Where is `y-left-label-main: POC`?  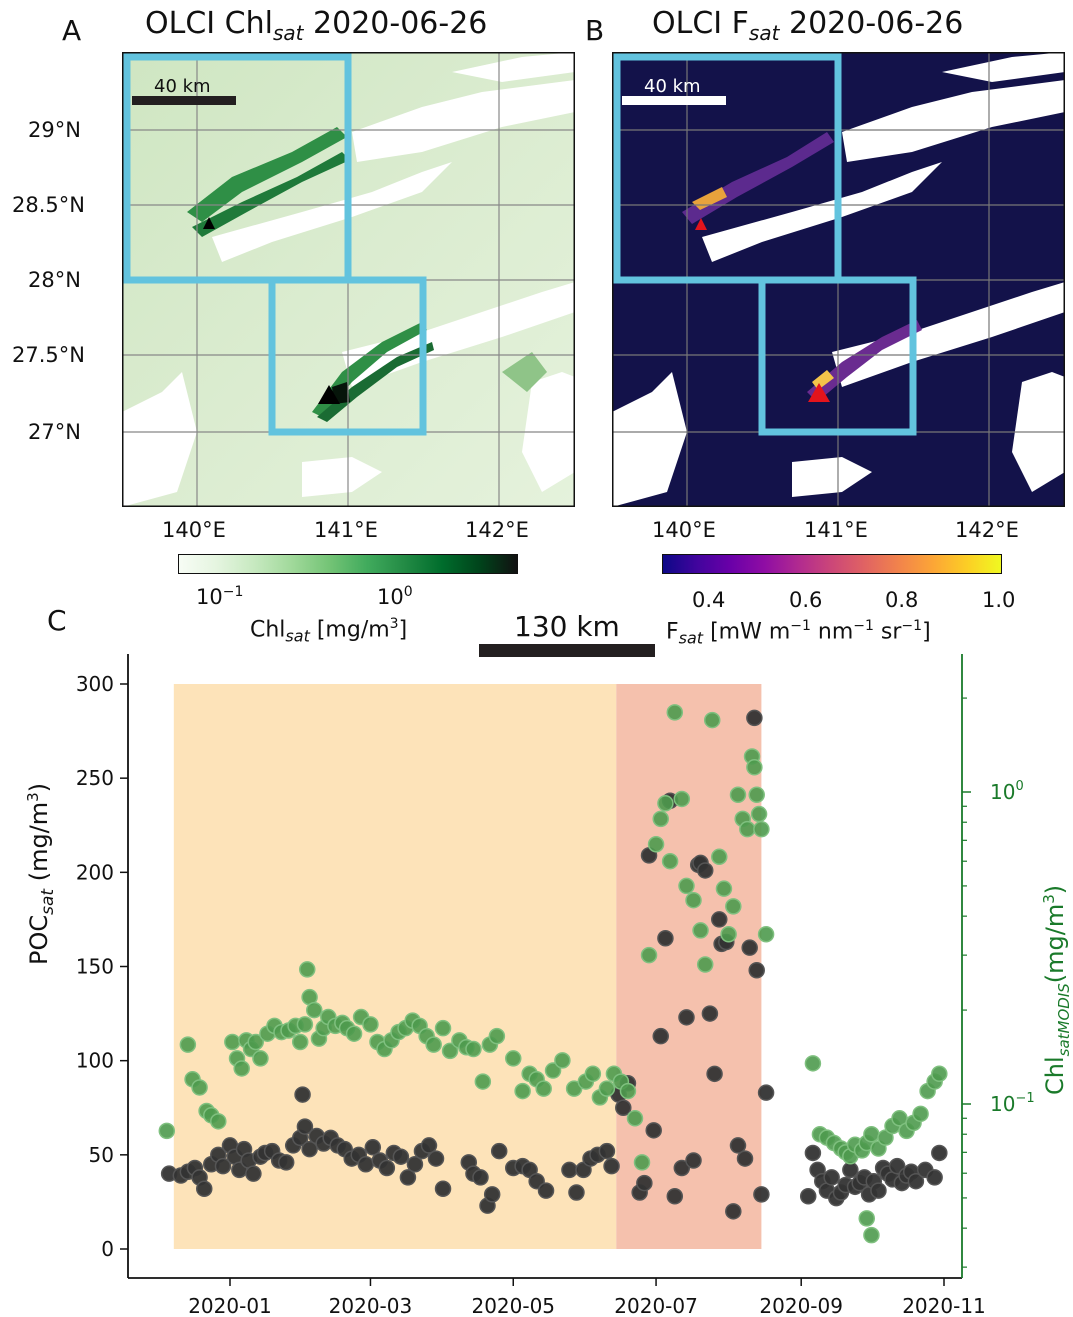
y-left-label-main: POC is located at coordinates (39, 939).